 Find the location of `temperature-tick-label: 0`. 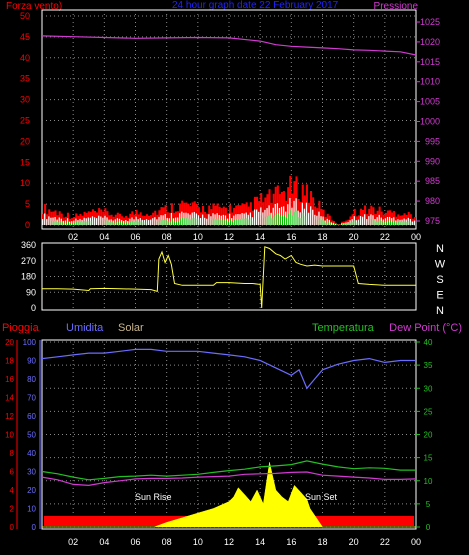

temperature-tick-label: 0 is located at coordinates (428, 527).